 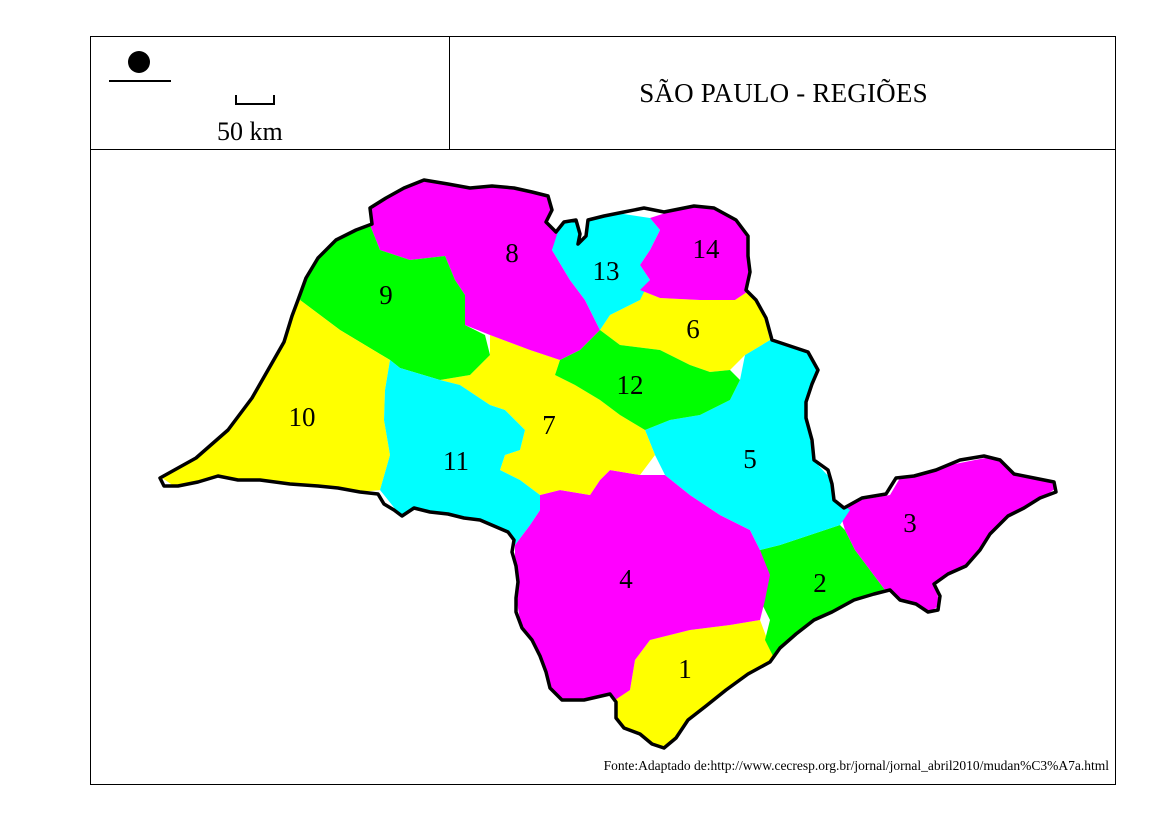 I want to click on region-label-14: 14, so click(x=707, y=249).